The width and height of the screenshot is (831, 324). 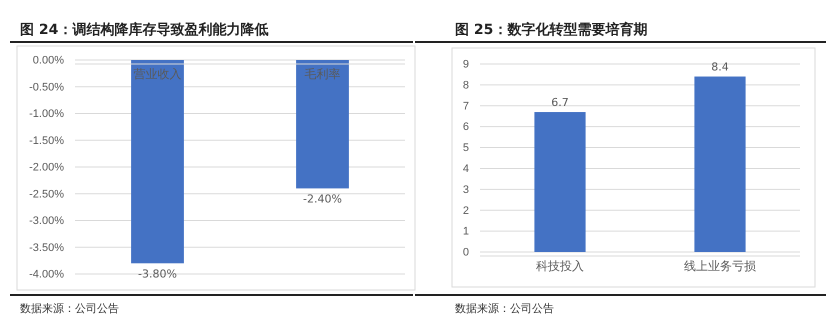 I want to click on data-label: -2.40%, so click(x=322, y=199).